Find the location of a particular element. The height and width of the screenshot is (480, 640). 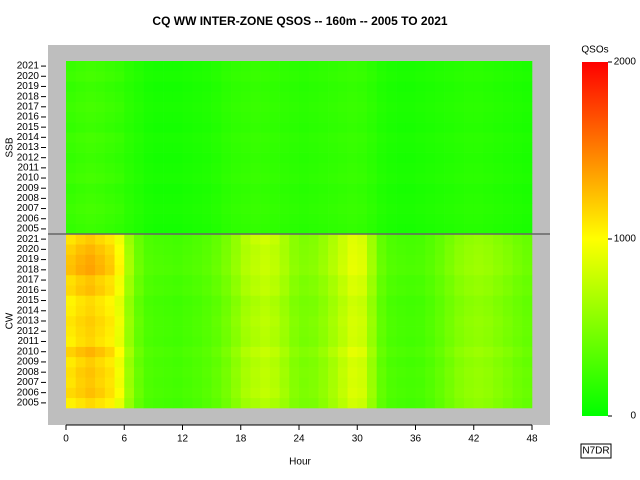

y-tick-label: 2021 is located at coordinates (28, 239).